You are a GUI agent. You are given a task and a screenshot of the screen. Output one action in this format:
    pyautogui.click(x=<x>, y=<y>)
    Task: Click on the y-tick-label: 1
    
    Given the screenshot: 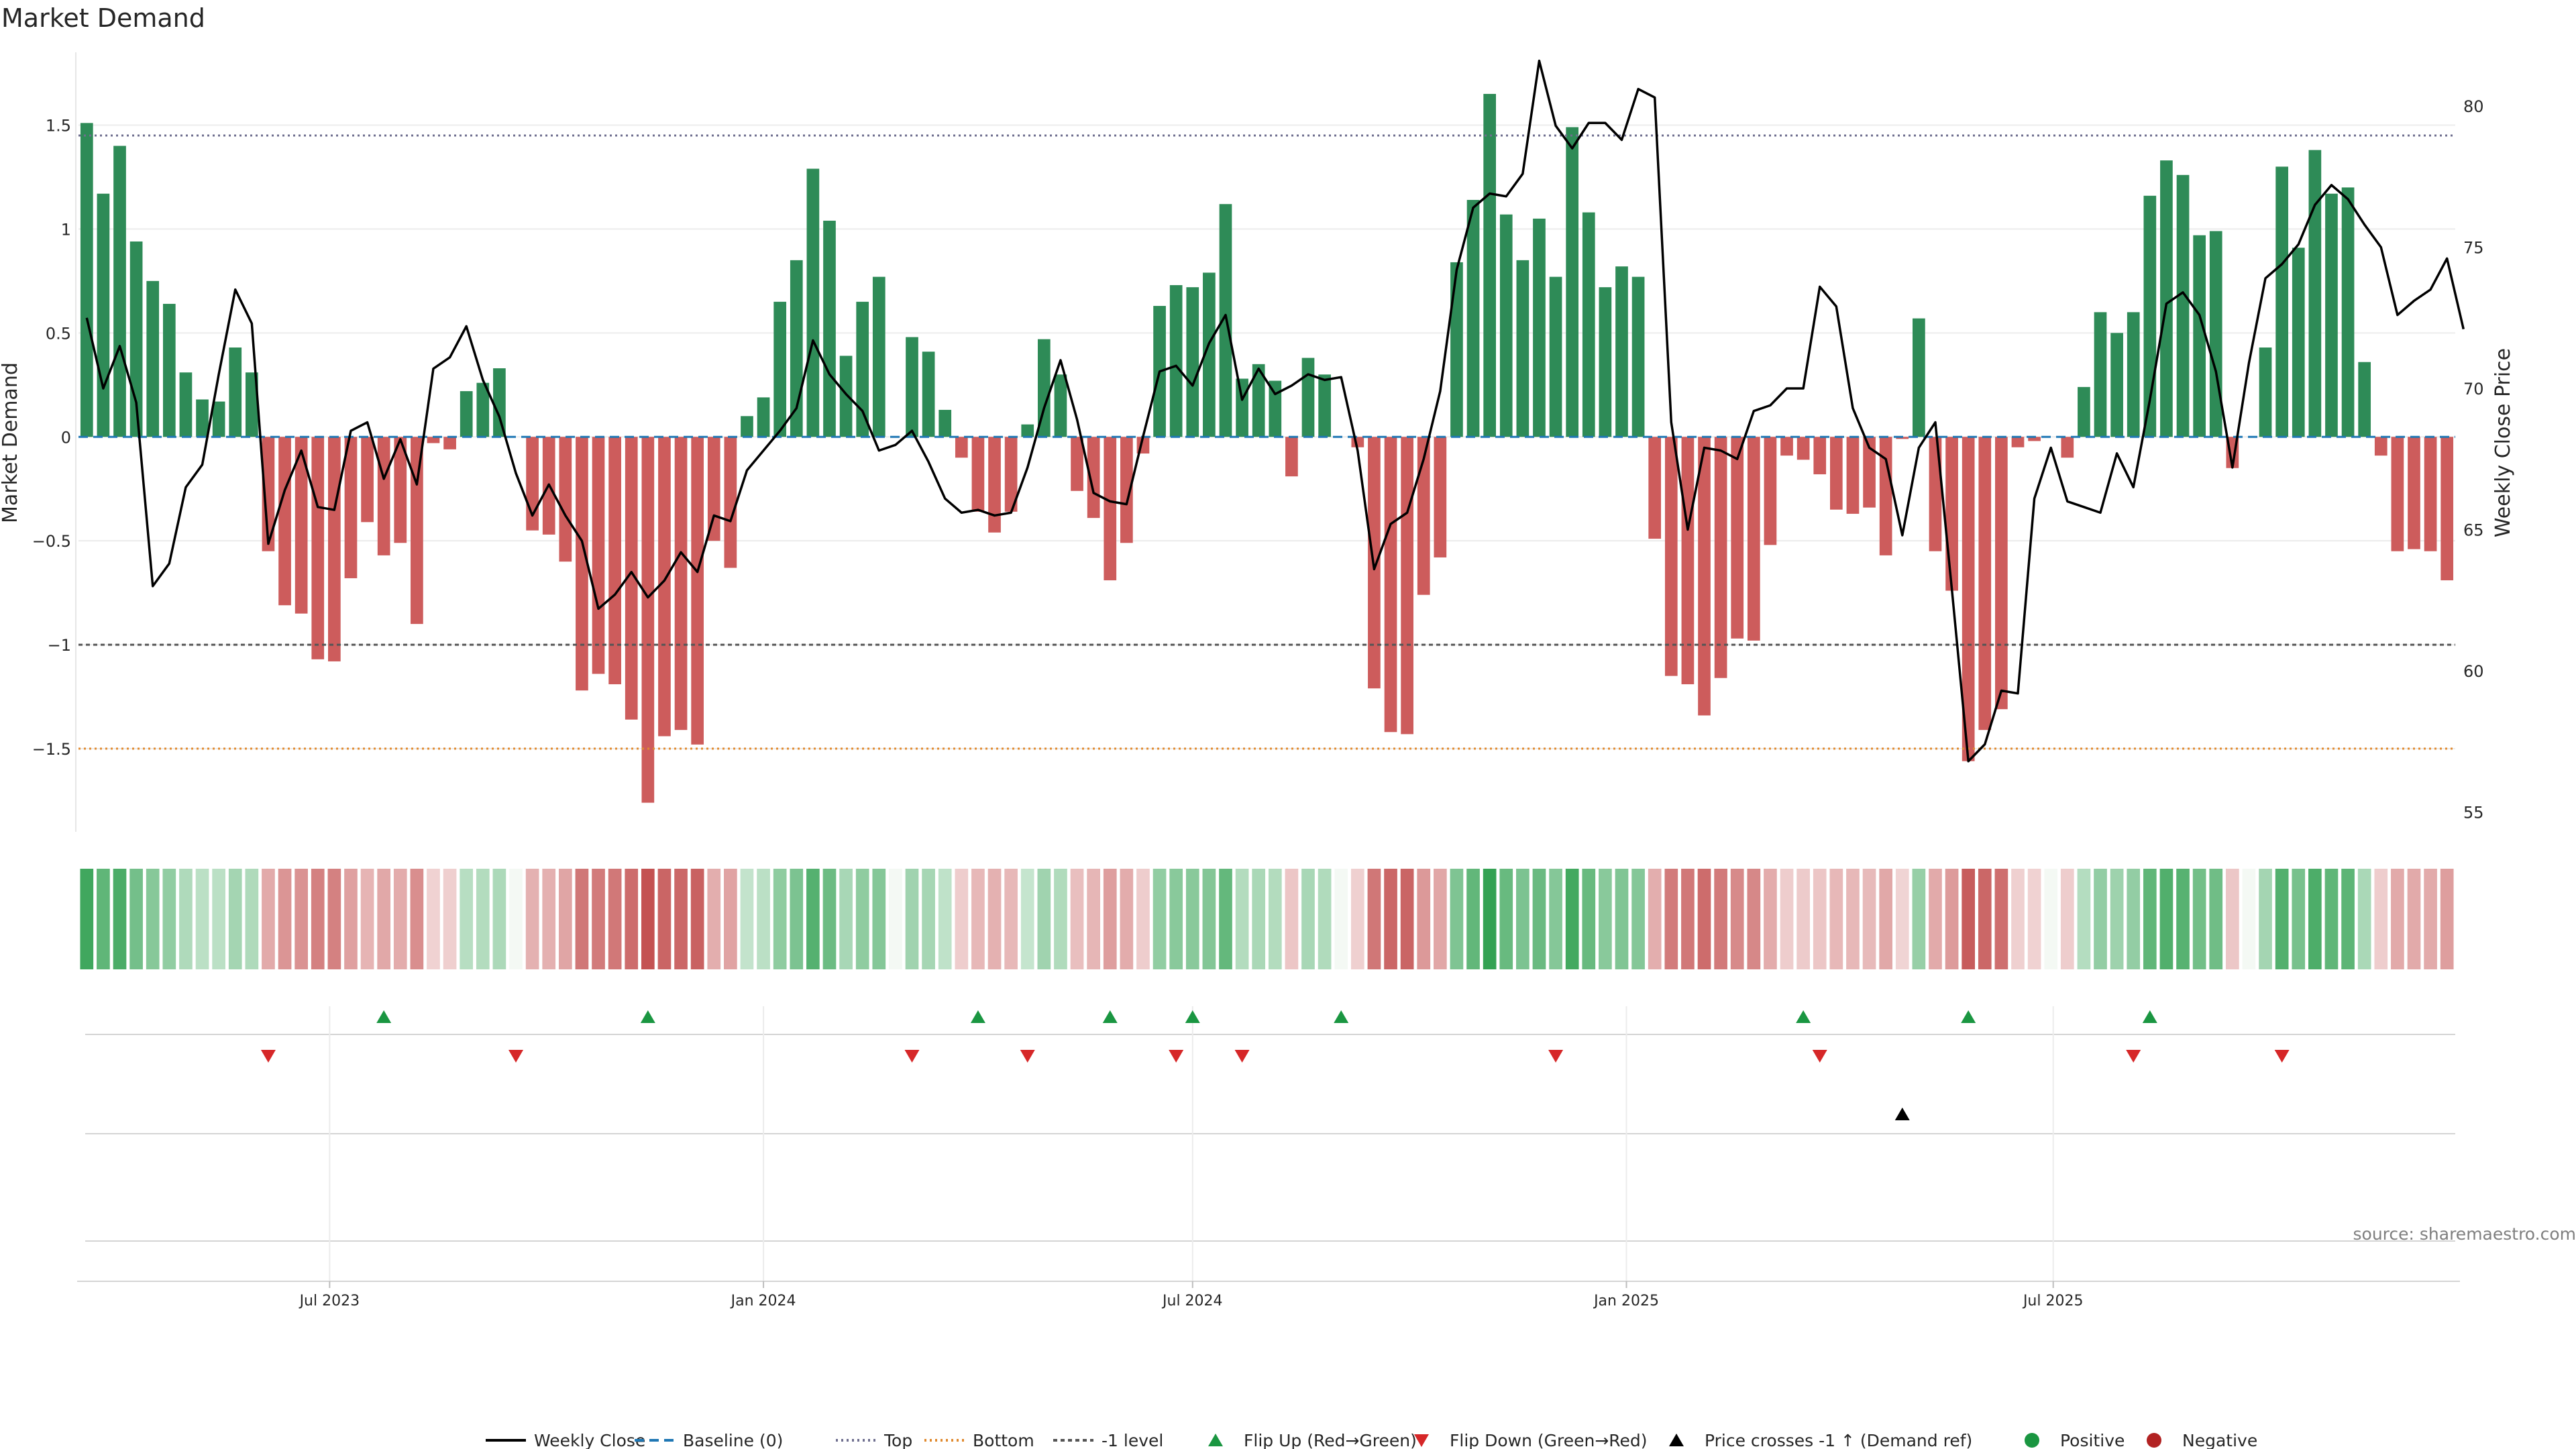 What is the action you would take?
    pyautogui.click(x=66, y=229)
    